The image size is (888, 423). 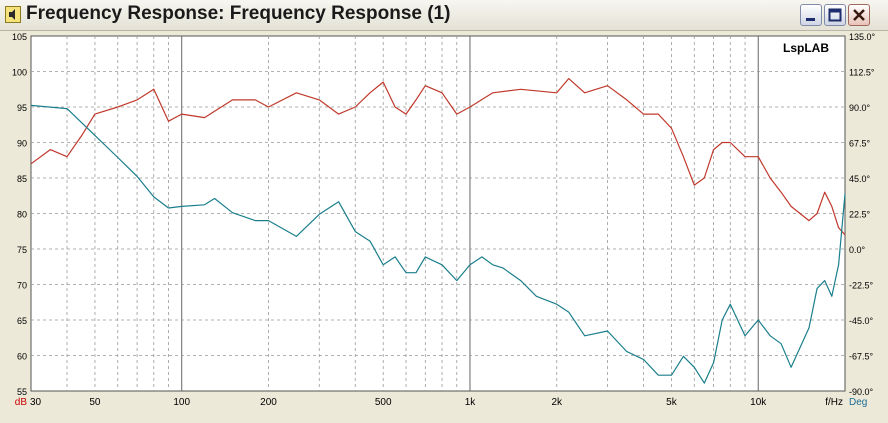 I want to click on y-right-tick-label: -67.5°, so click(x=861, y=357).